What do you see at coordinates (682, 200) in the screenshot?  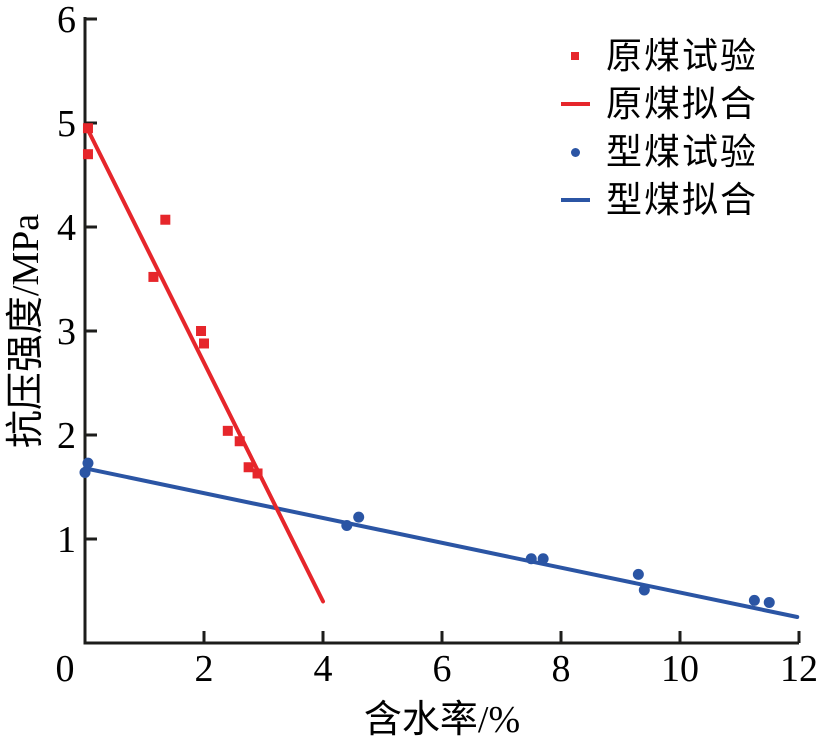 I see `legend-label-briquette-fit: 型煤拟合` at bounding box center [682, 200].